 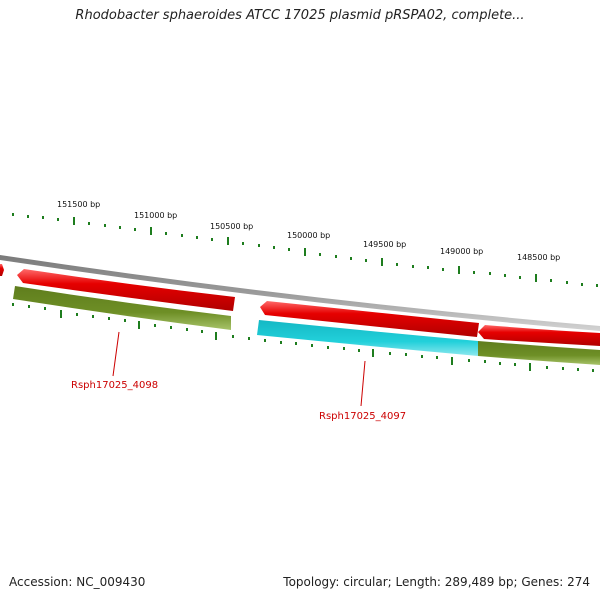 What do you see at coordinates (538, 257) in the screenshot?
I see `scale-label: 148500 bp` at bounding box center [538, 257].